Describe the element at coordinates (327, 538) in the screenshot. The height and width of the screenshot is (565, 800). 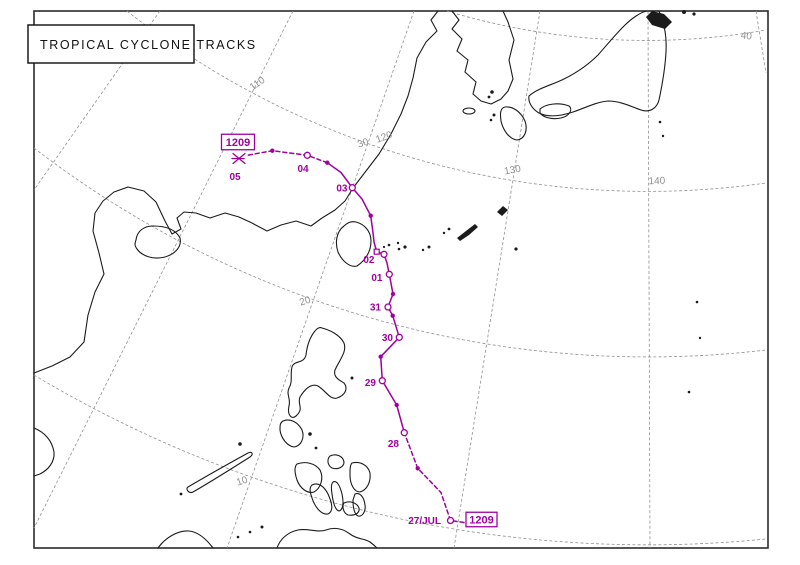
I see `coast-mindanao` at that location.